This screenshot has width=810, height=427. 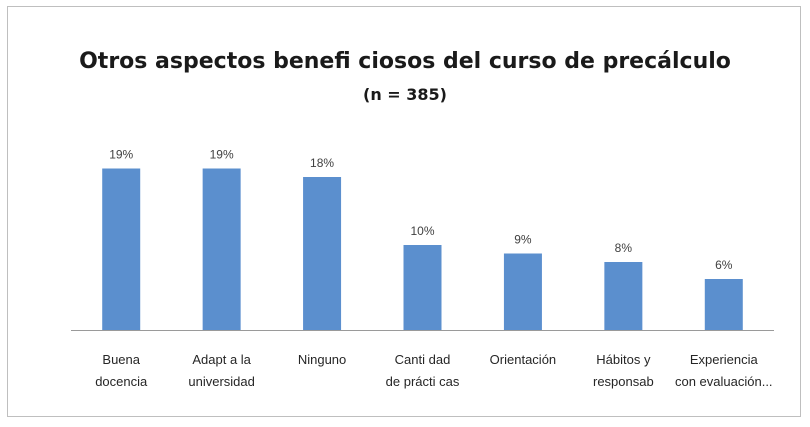 I want to click on data-label-5: 9%, so click(x=523, y=240).